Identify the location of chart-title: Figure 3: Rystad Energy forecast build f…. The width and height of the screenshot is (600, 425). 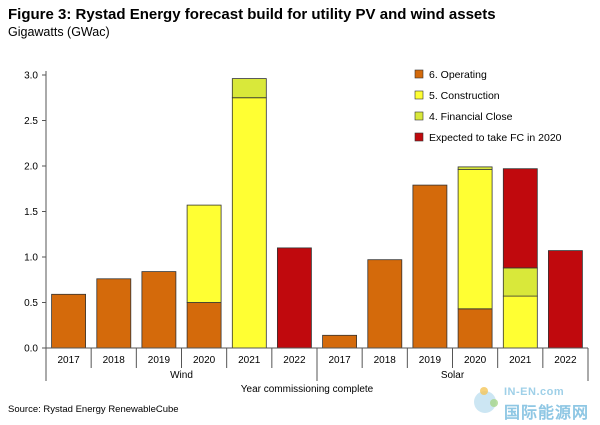
(252, 14).